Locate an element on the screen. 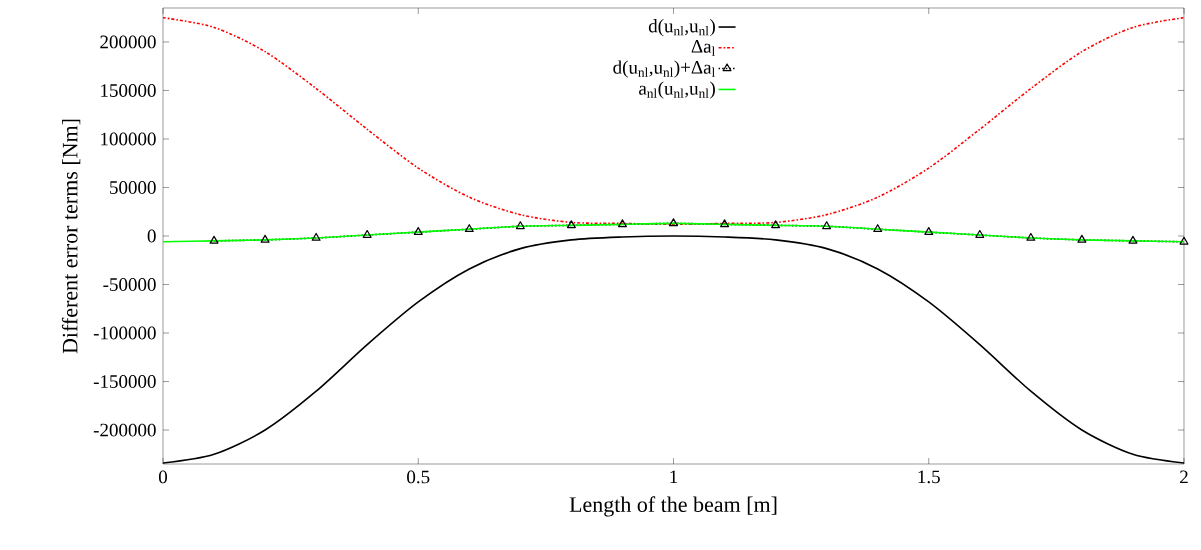 The image size is (1201, 550). y-tick-label: 200000 is located at coordinates (128, 42).